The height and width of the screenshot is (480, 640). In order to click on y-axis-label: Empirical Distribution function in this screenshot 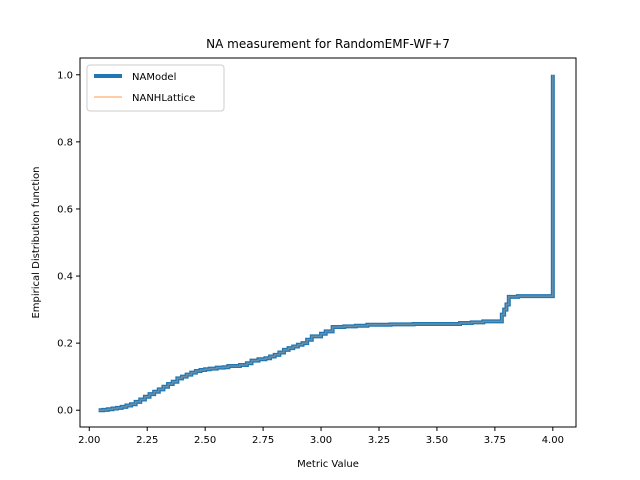, I will do `click(36, 242)`.